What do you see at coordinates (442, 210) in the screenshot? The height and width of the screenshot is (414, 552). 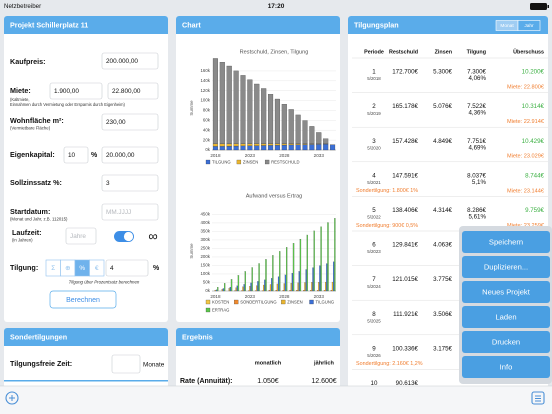 I see `zinsen: 4.314€` at bounding box center [442, 210].